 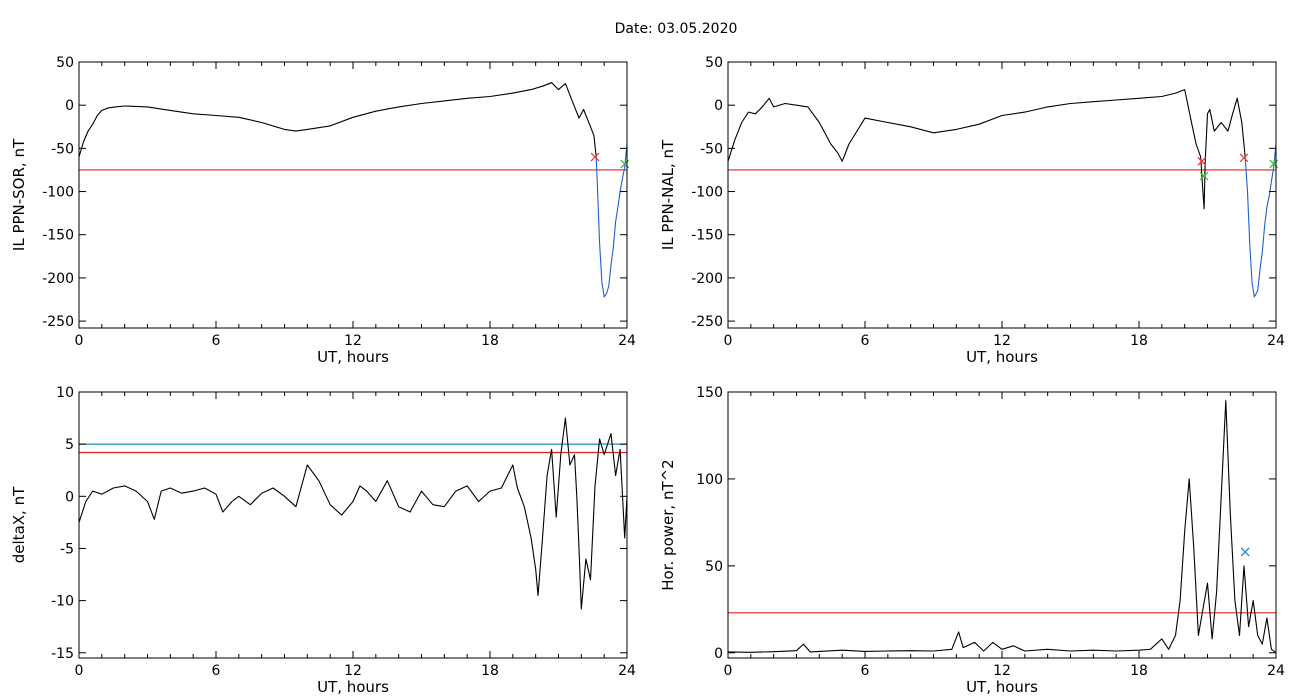 What do you see at coordinates (69, 445) in the screenshot?
I see `y-tick-label: 5` at bounding box center [69, 445].